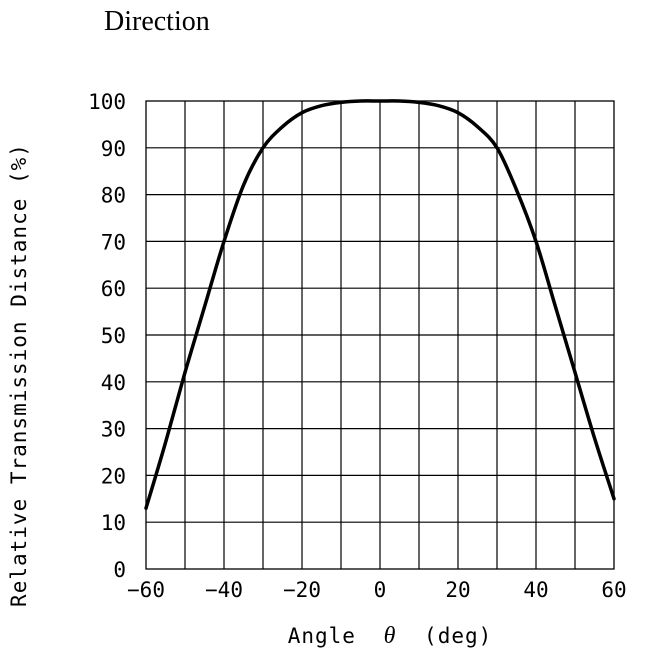 This screenshot has height=652, width=646. I want to click on x-axis-title-symbol: θ, so click(390, 636).